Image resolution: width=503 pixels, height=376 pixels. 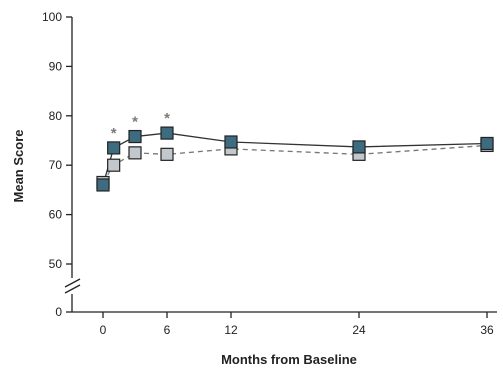 What do you see at coordinates (289, 359) in the screenshot?
I see `x-axis-title: Months from Baseline` at bounding box center [289, 359].